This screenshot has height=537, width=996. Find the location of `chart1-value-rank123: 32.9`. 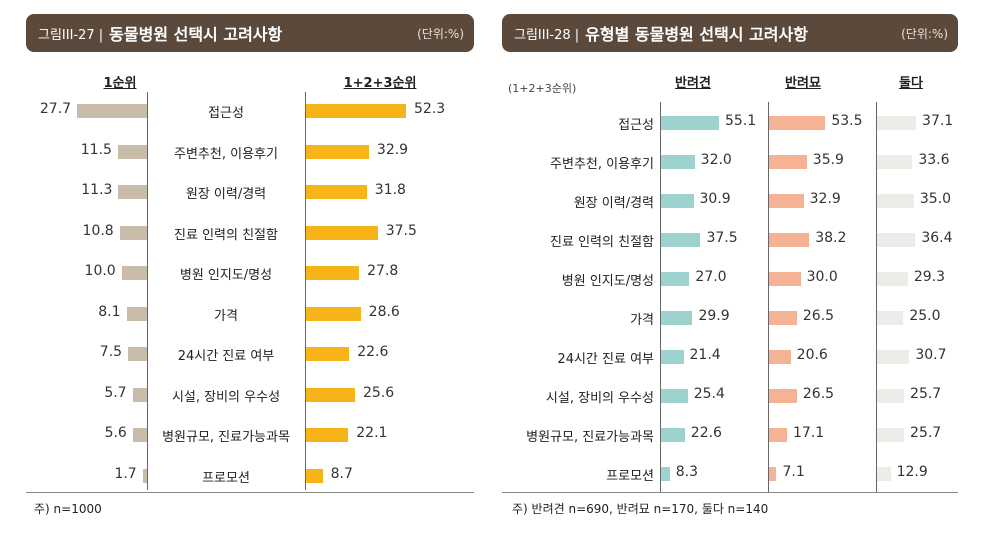

chart1-value-rank123: 32.9 is located at coordinates (392, 149).